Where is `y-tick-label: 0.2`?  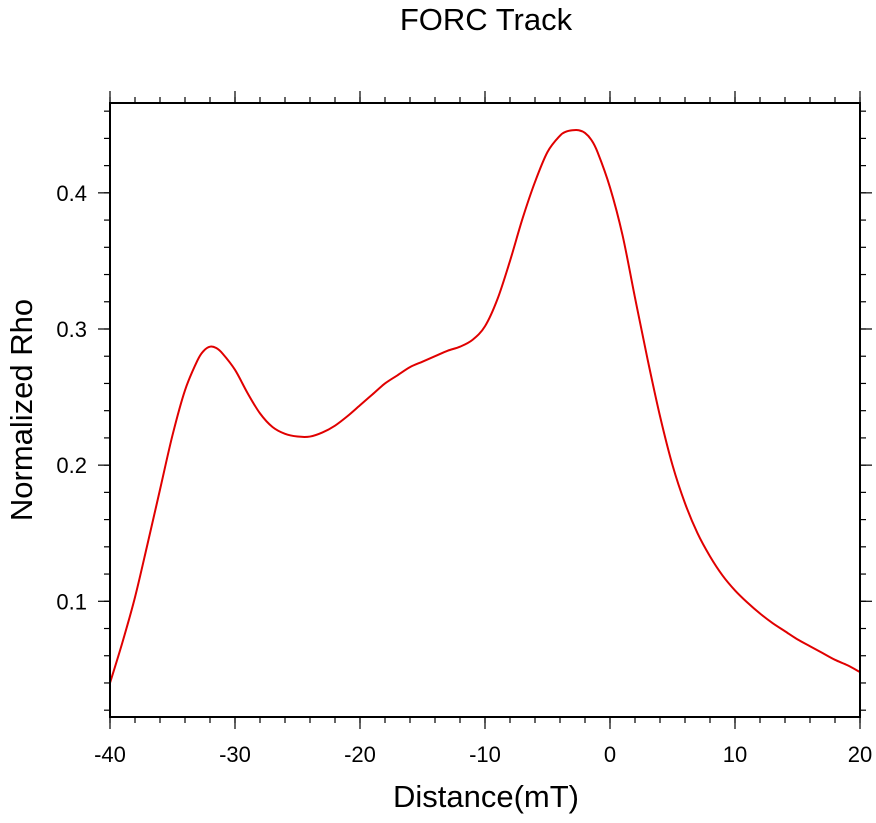 y-tick-label: 0.2 is located at coordinates (71, 465).